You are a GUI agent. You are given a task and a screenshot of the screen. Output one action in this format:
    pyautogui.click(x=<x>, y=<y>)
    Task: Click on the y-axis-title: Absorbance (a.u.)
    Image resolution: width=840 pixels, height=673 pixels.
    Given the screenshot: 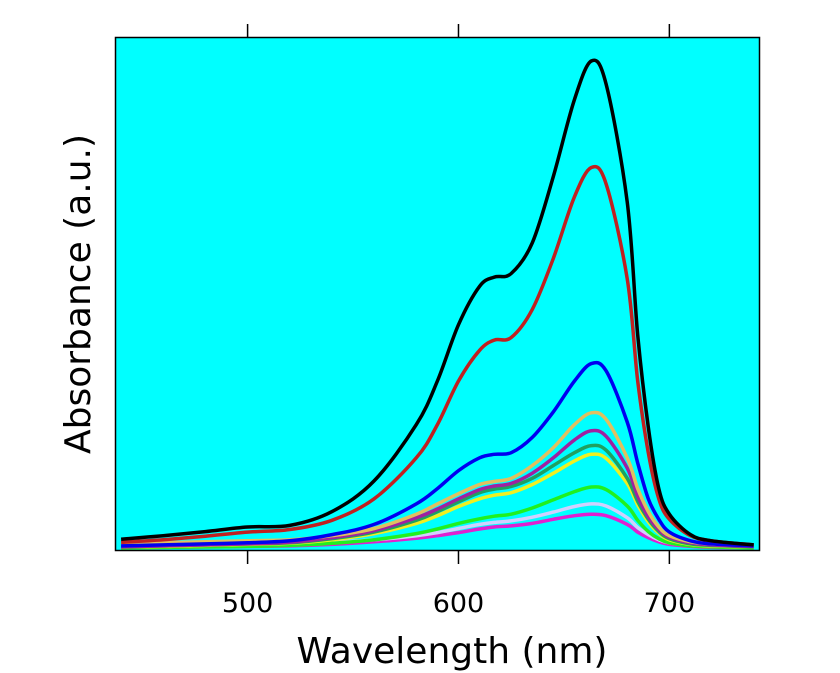 What is the action you would take?
    pyautogui.click(x=78, y=294)
    